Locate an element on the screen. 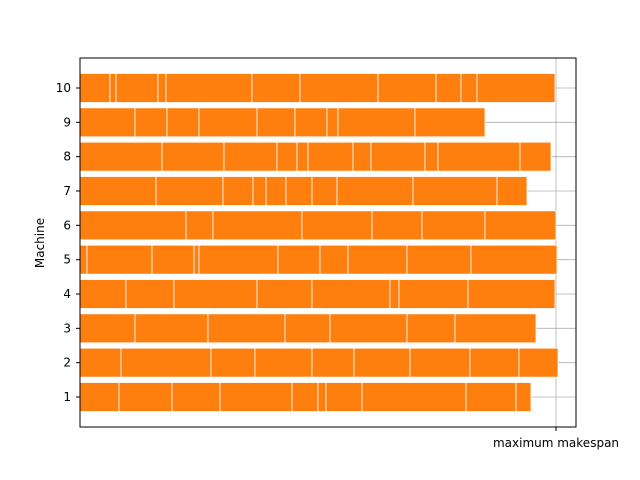 Image resolution: width=640 pixels, height=480 pixels. y-tick-label: 9 is located at coordinates (67, 122).